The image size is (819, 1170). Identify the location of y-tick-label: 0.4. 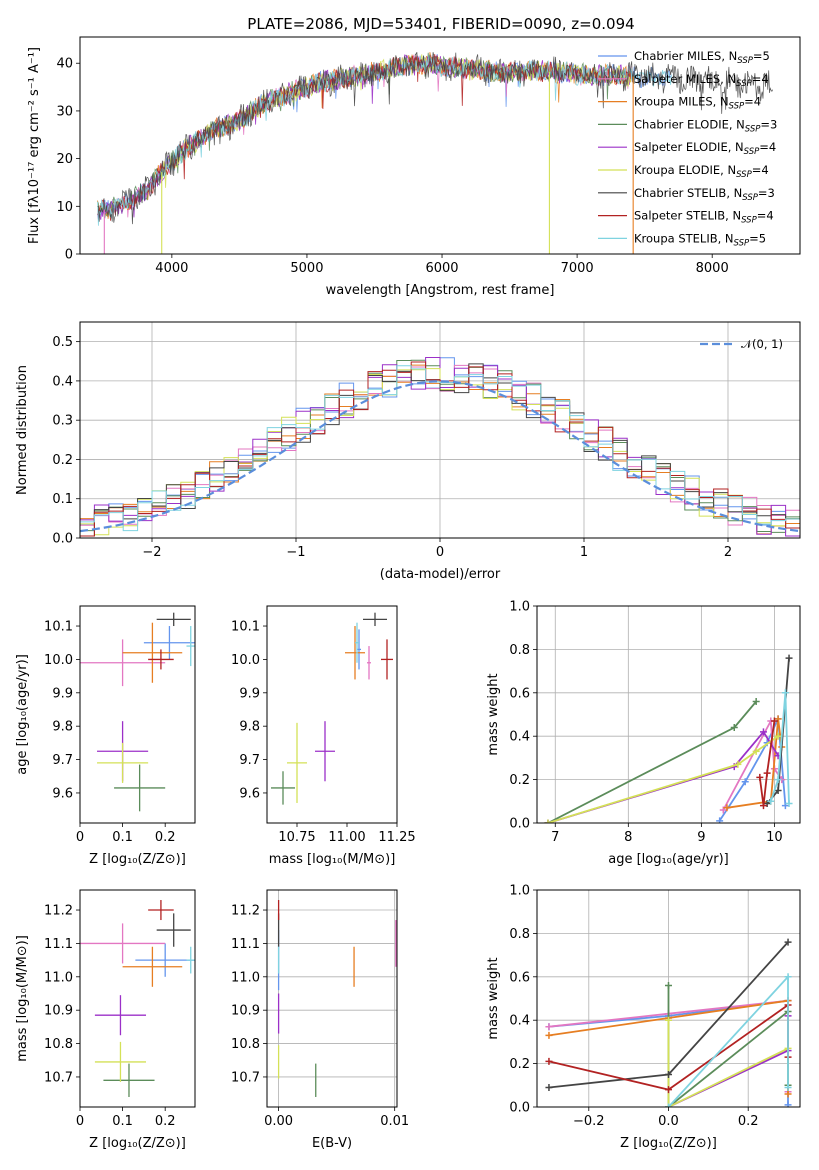
(62, 381).